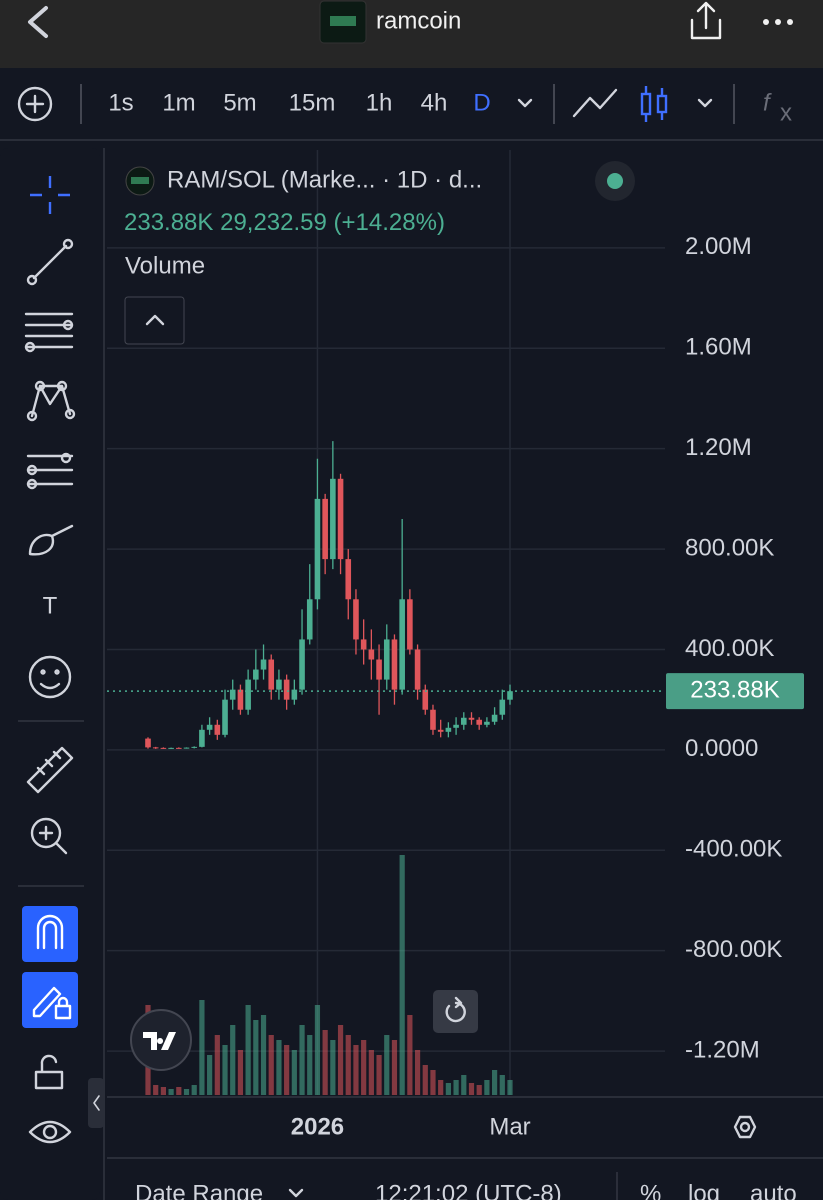 The image size is (823, 1200). What do you see at coordinates (239, 102) in the screenshot?
I see `interval-button: 5m` at bounding box center [239, 102].